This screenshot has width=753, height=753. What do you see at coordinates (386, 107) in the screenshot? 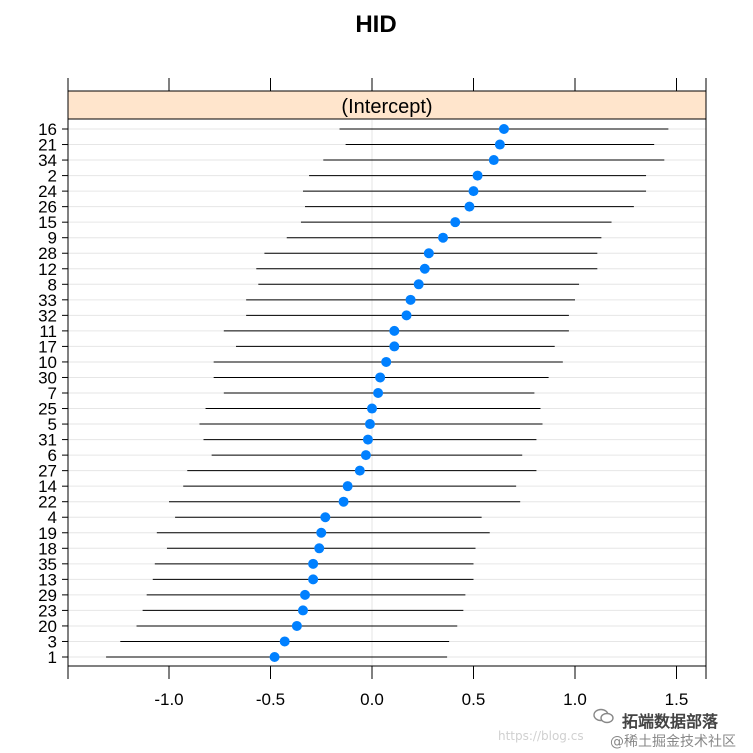
I see `strip-label: (Intercept)` at bounding box center [386, 107].